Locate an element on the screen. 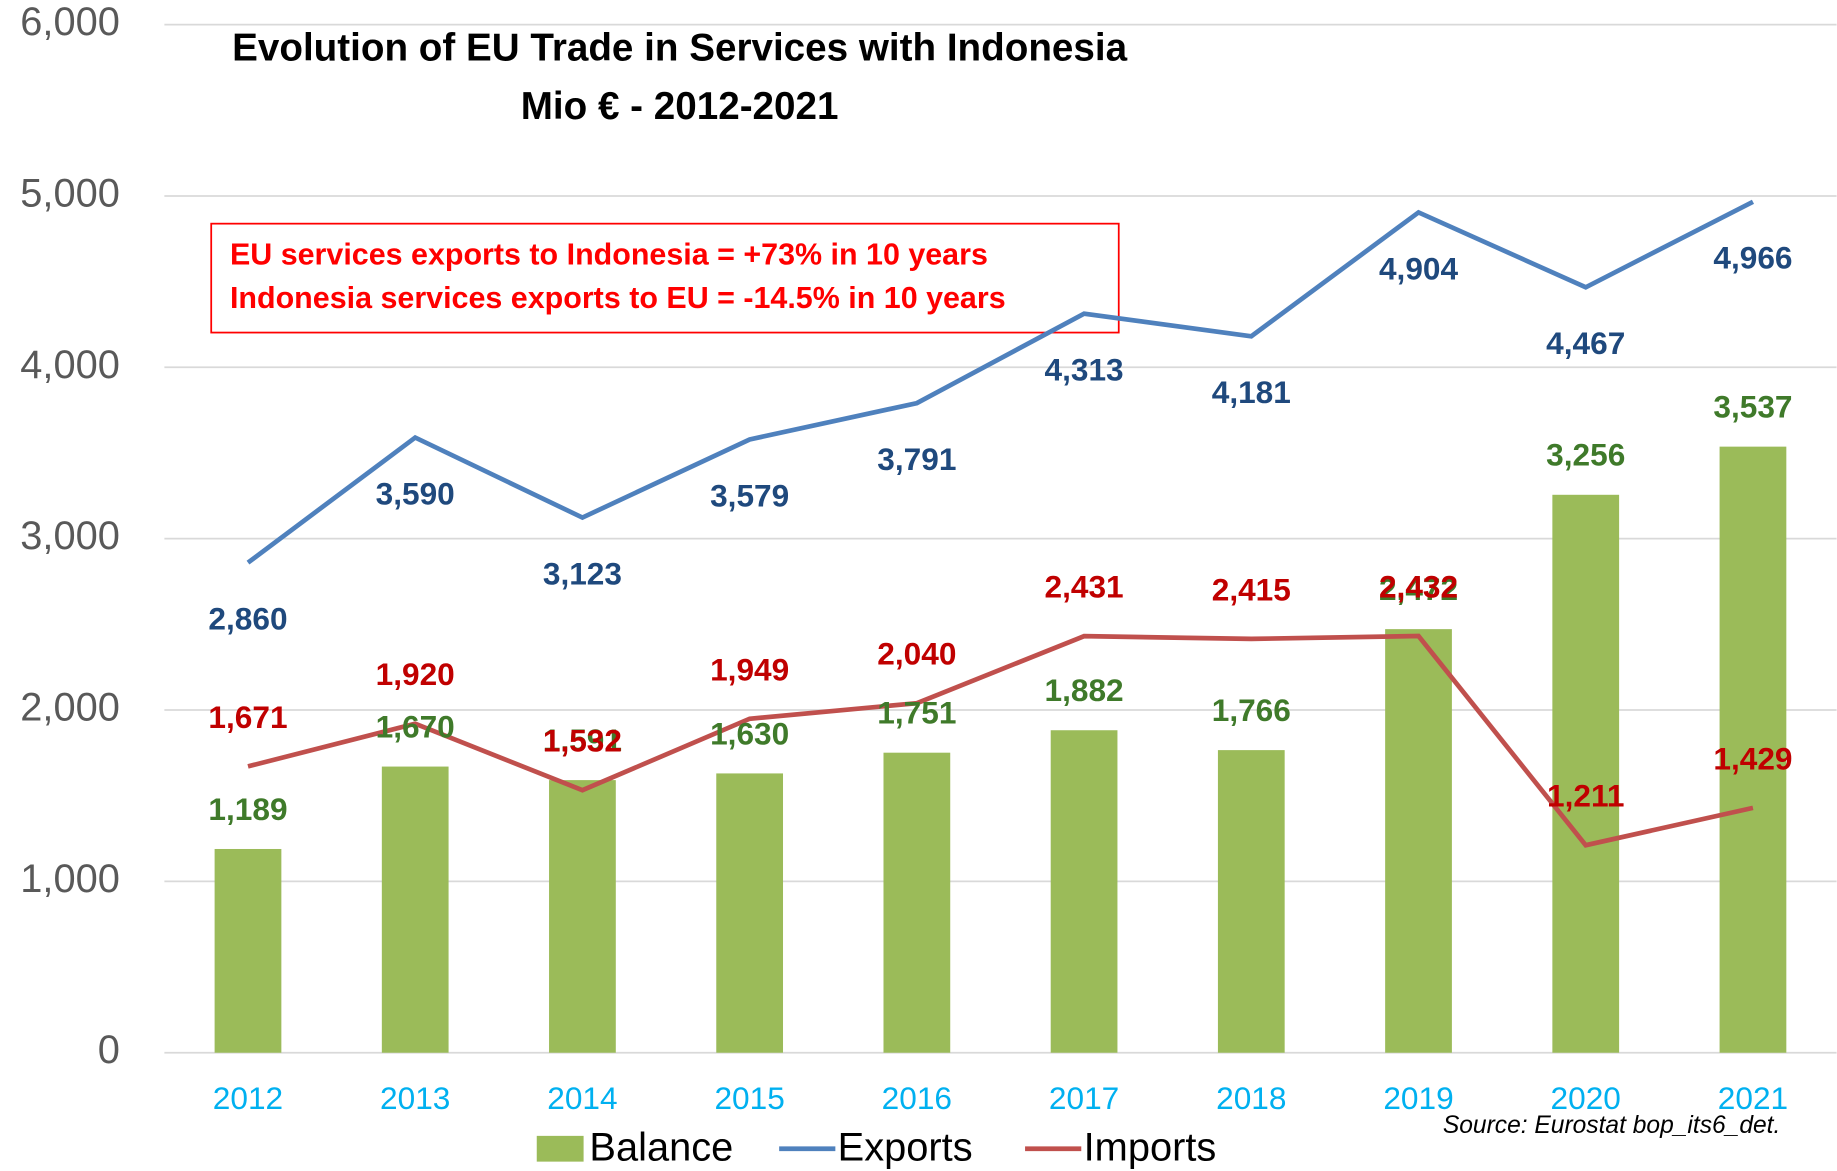 Image resolution: width=1837 pixels, height=1171 pixels. y-tick-label: 3,000 is located at coordinates (70, 536).